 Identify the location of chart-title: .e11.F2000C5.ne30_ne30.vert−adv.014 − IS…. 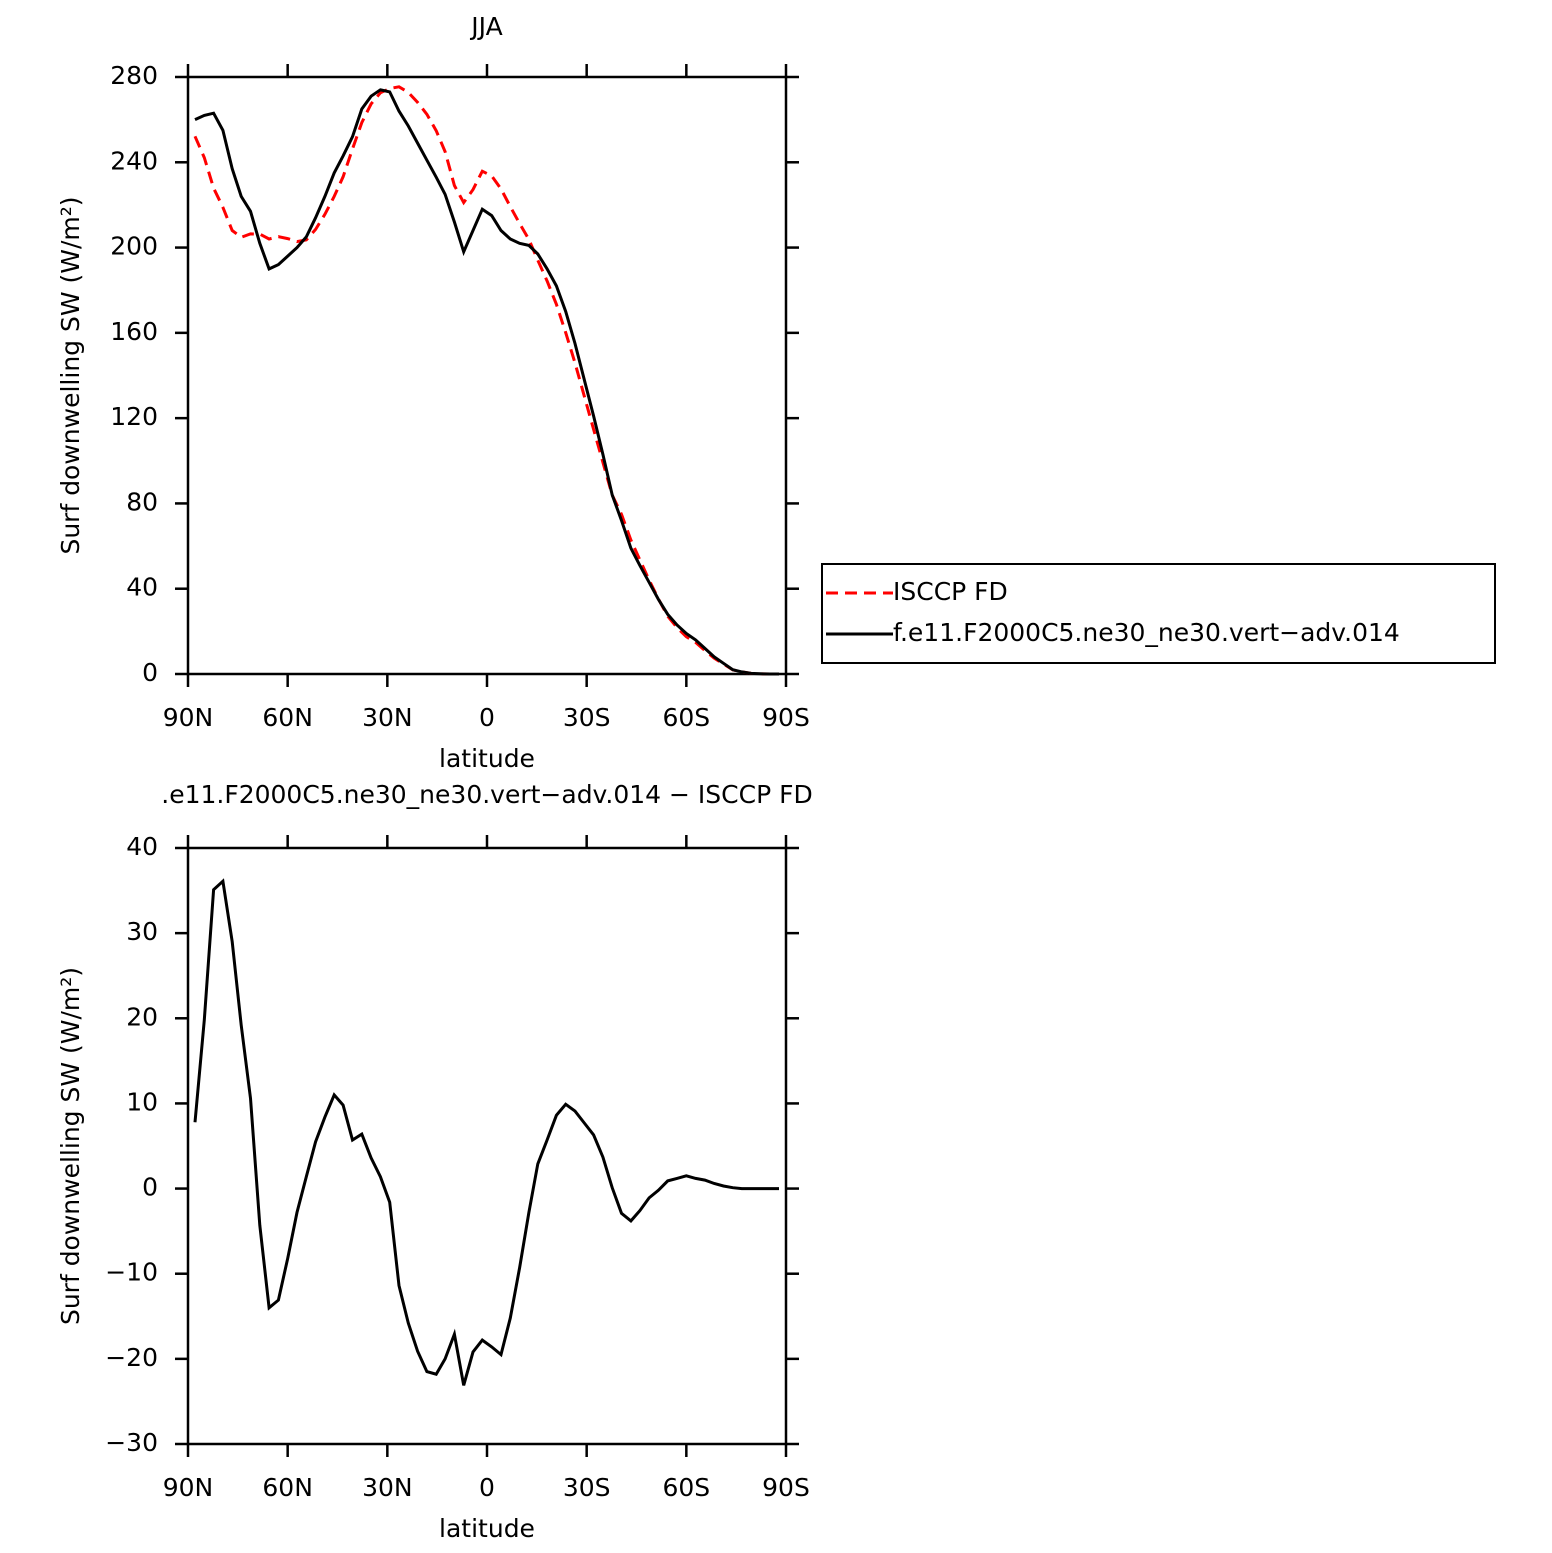
(486, 794).